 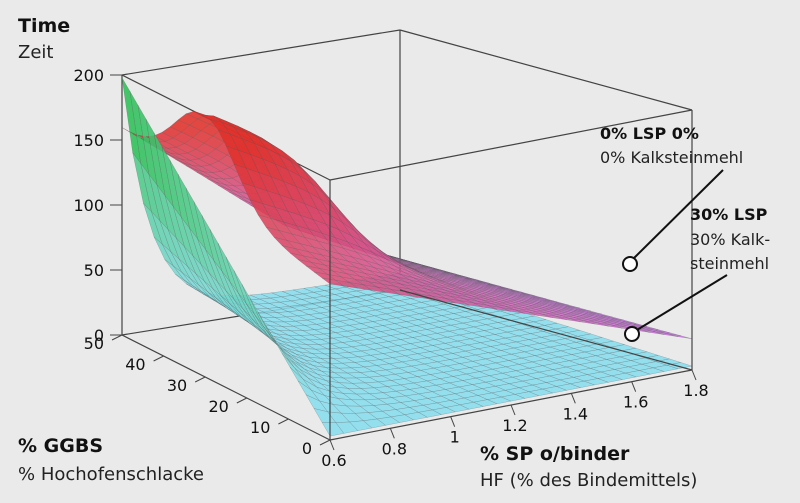 What do you see at coordinates (575, 413) in the screenshot?
I see `x-tick-label: 1.4` at bounding box center [575, 413].